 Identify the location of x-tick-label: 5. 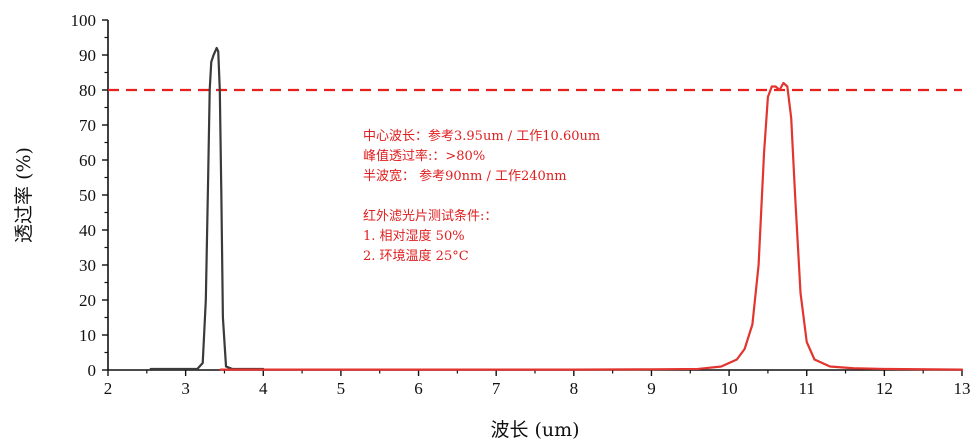
(341, 388).